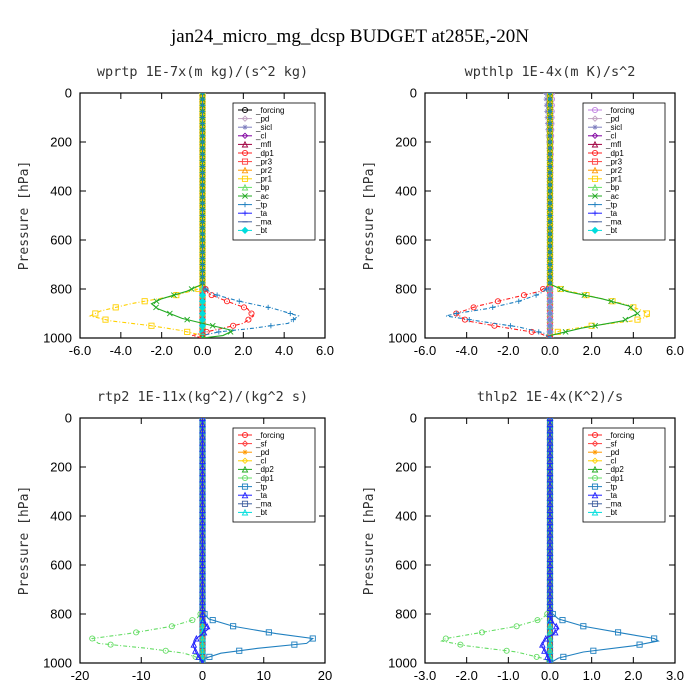 The image size is (700, 700). I want to click on legend-entry: _pr2, so click(255, 170).